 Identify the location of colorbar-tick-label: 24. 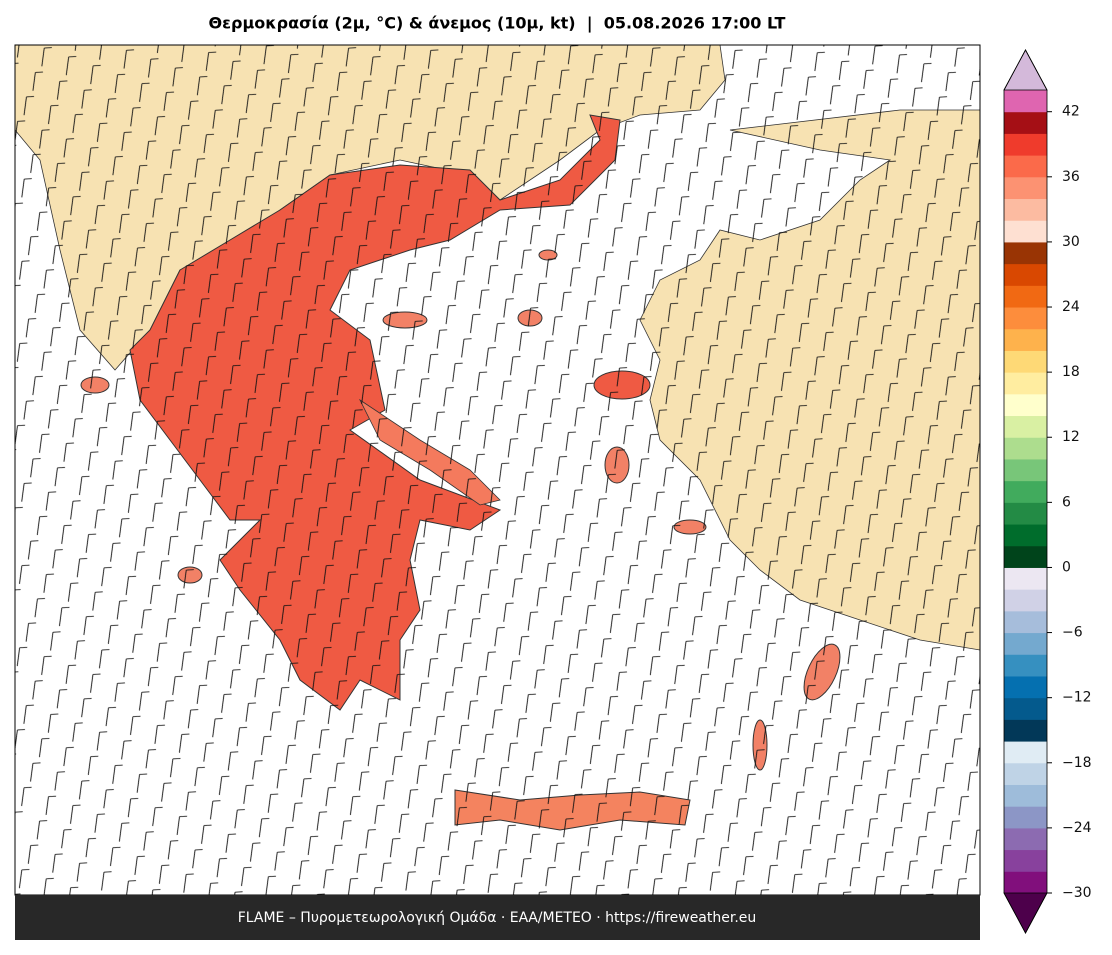
(1071, 307).